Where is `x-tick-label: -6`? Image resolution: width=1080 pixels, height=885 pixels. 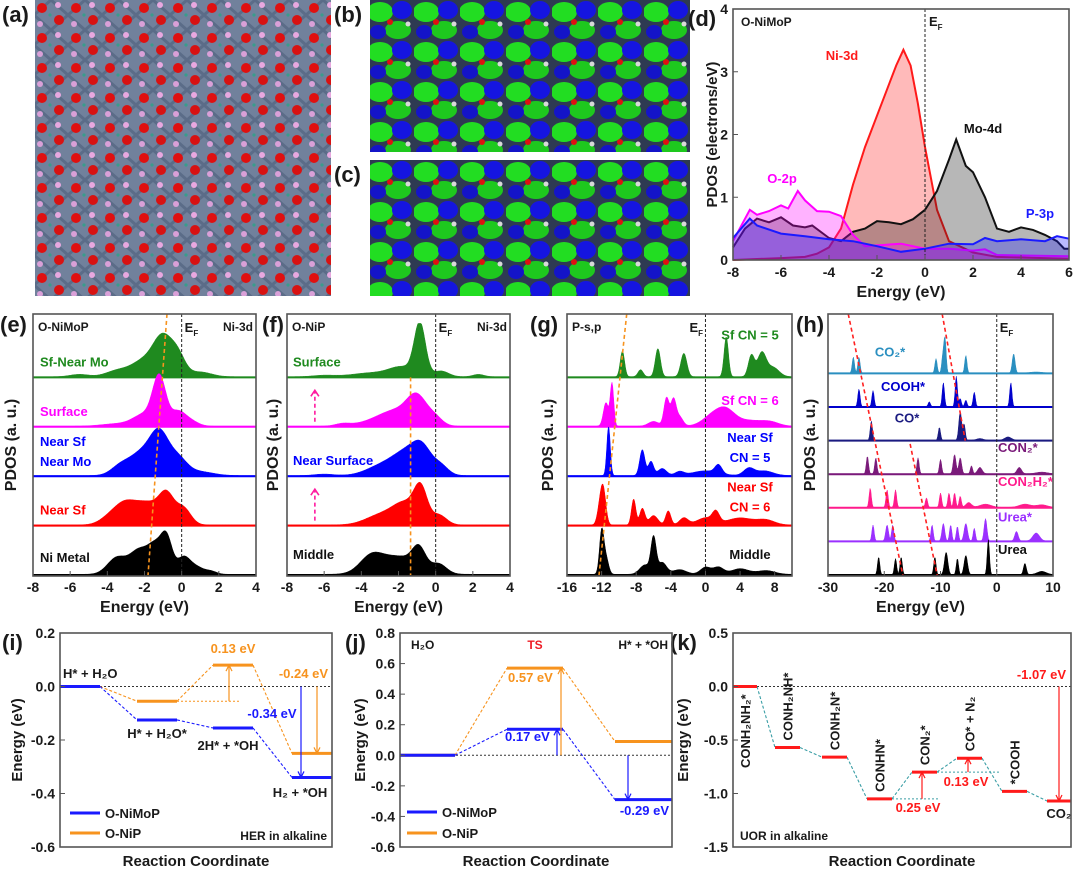
x-tick-label: -6 is located at coordinates (324, 587).